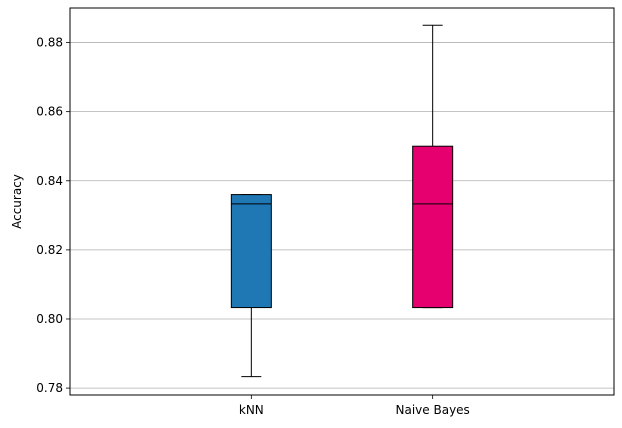 Image resolution: width=622 pixels, height=428 pixels. What do you see at coordinates (251, 410) in the screenshot?
I see `x-tick-label: kNN` at bounding box center [251, 410].